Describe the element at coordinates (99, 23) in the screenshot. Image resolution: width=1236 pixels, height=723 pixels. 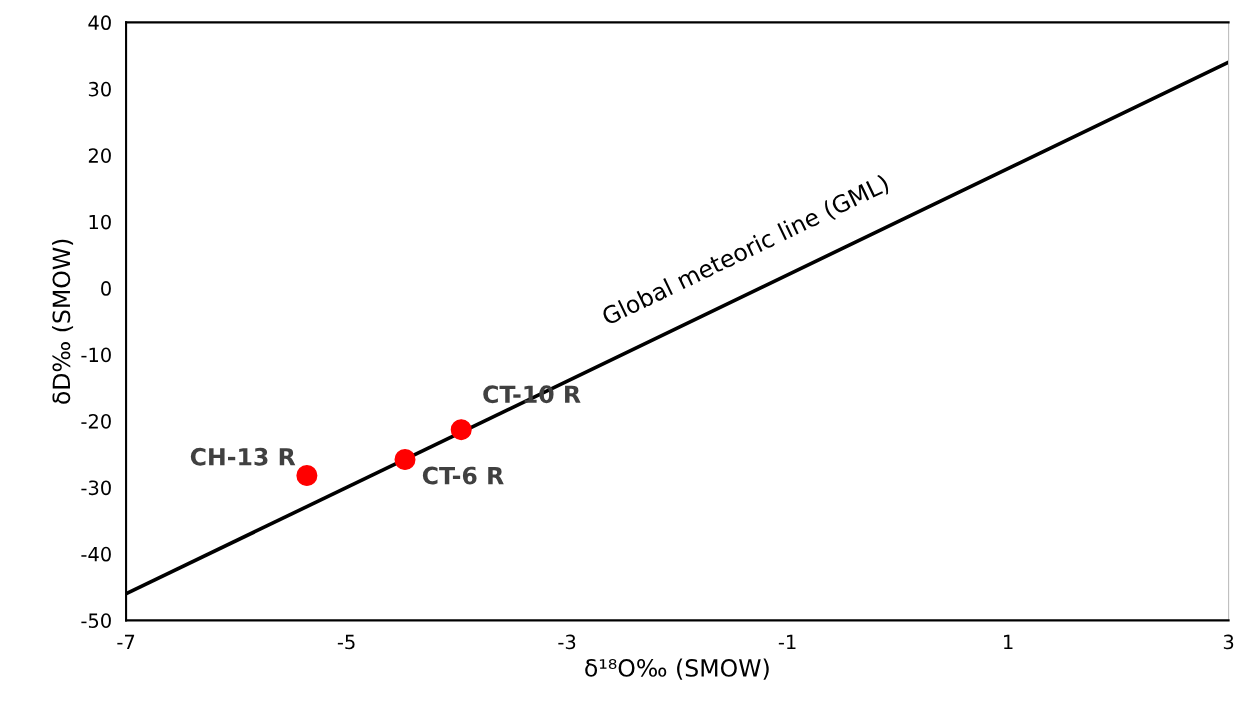
I see `y-tick-label: 40` at that location.